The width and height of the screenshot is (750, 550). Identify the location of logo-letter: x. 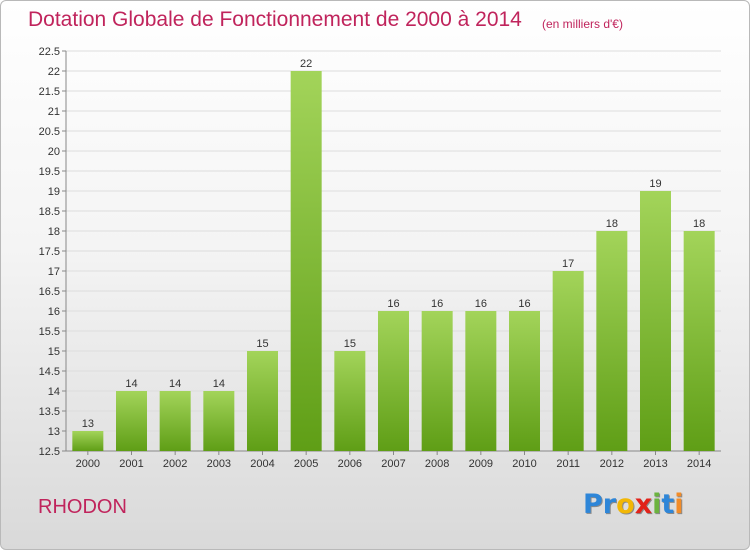
(643, 504).